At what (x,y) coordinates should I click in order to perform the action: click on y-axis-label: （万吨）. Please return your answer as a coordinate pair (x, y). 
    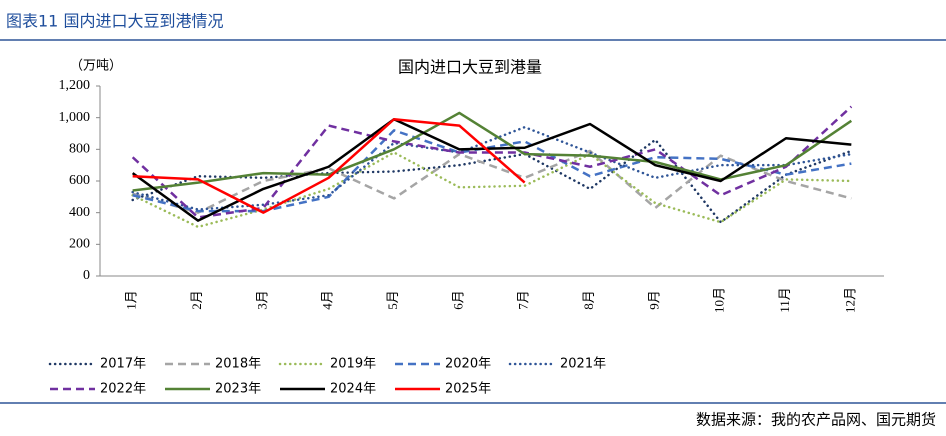
    Looking at the image, I should click on (96, 66).